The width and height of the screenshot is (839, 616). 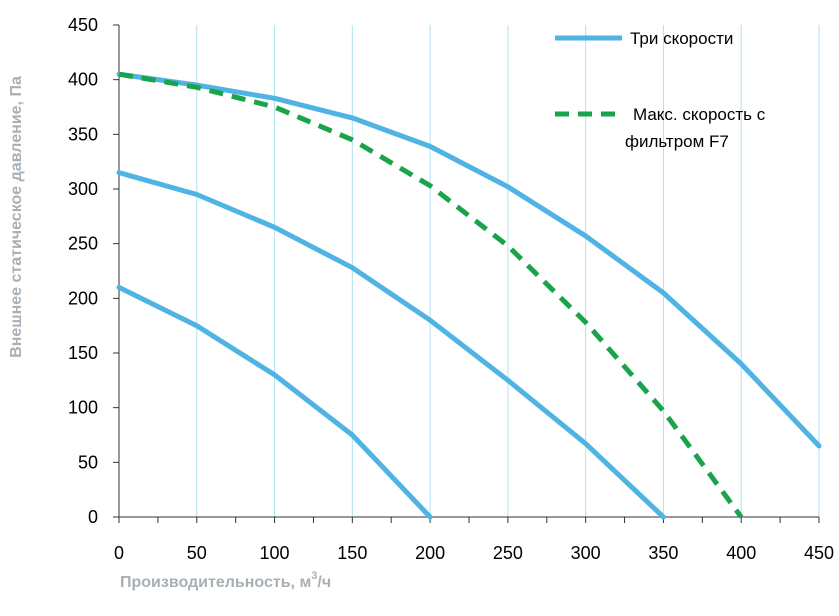 What do you see at coordinates (83, 298) in the screenshot?
I see `y-tick-label-200: 200` at bounding box center [83, 298].